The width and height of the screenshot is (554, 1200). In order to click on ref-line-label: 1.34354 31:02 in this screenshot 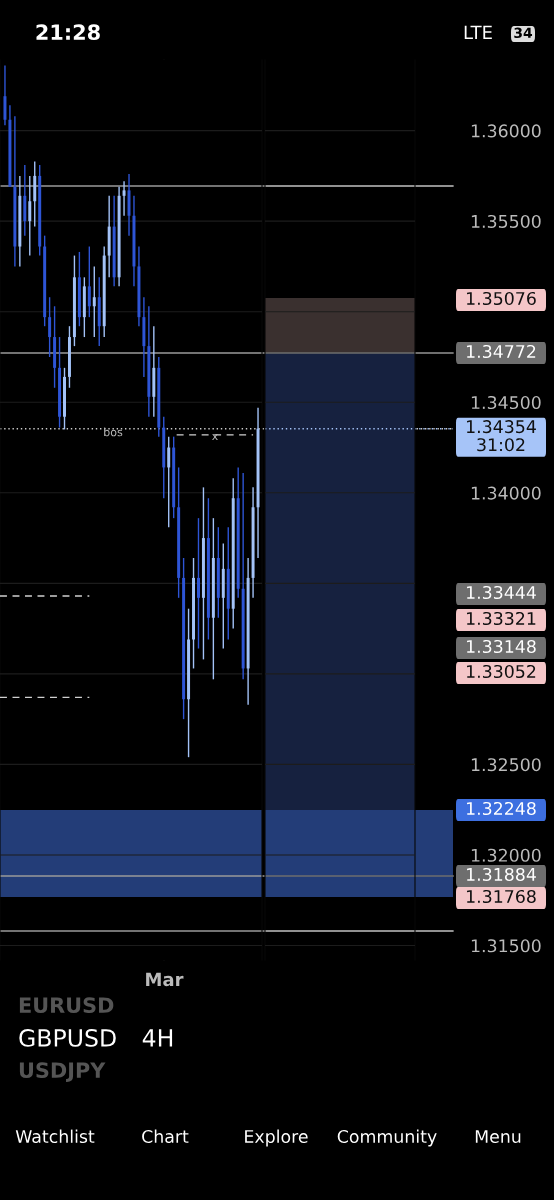, I will do `click(501, 436)`.